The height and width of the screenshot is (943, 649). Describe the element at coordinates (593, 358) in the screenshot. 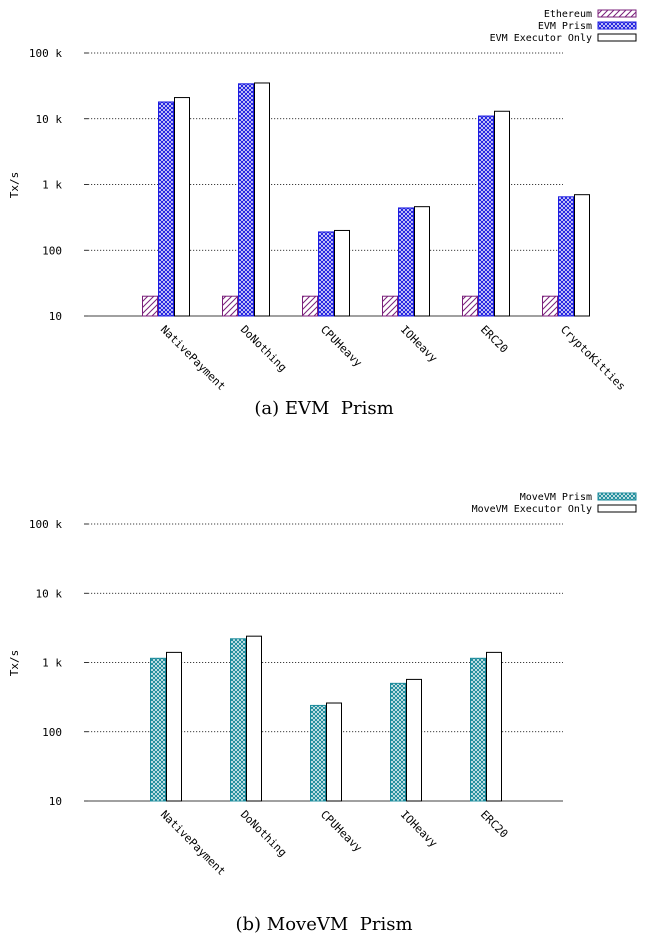

I see `x-tick-label: CryptoKitties` at that location.